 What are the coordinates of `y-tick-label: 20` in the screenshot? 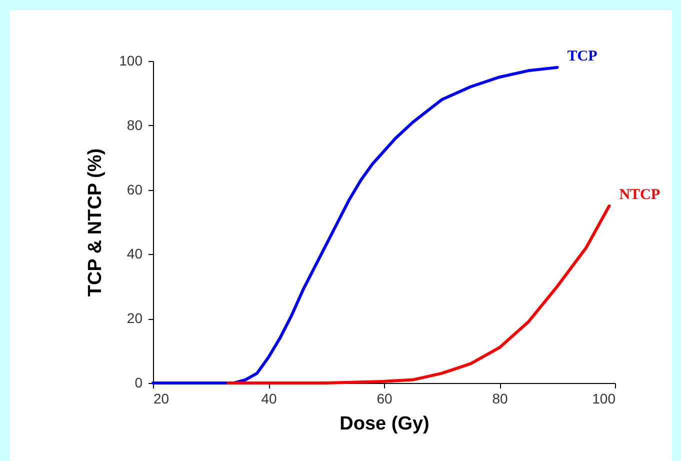 It's located at (134, 318).